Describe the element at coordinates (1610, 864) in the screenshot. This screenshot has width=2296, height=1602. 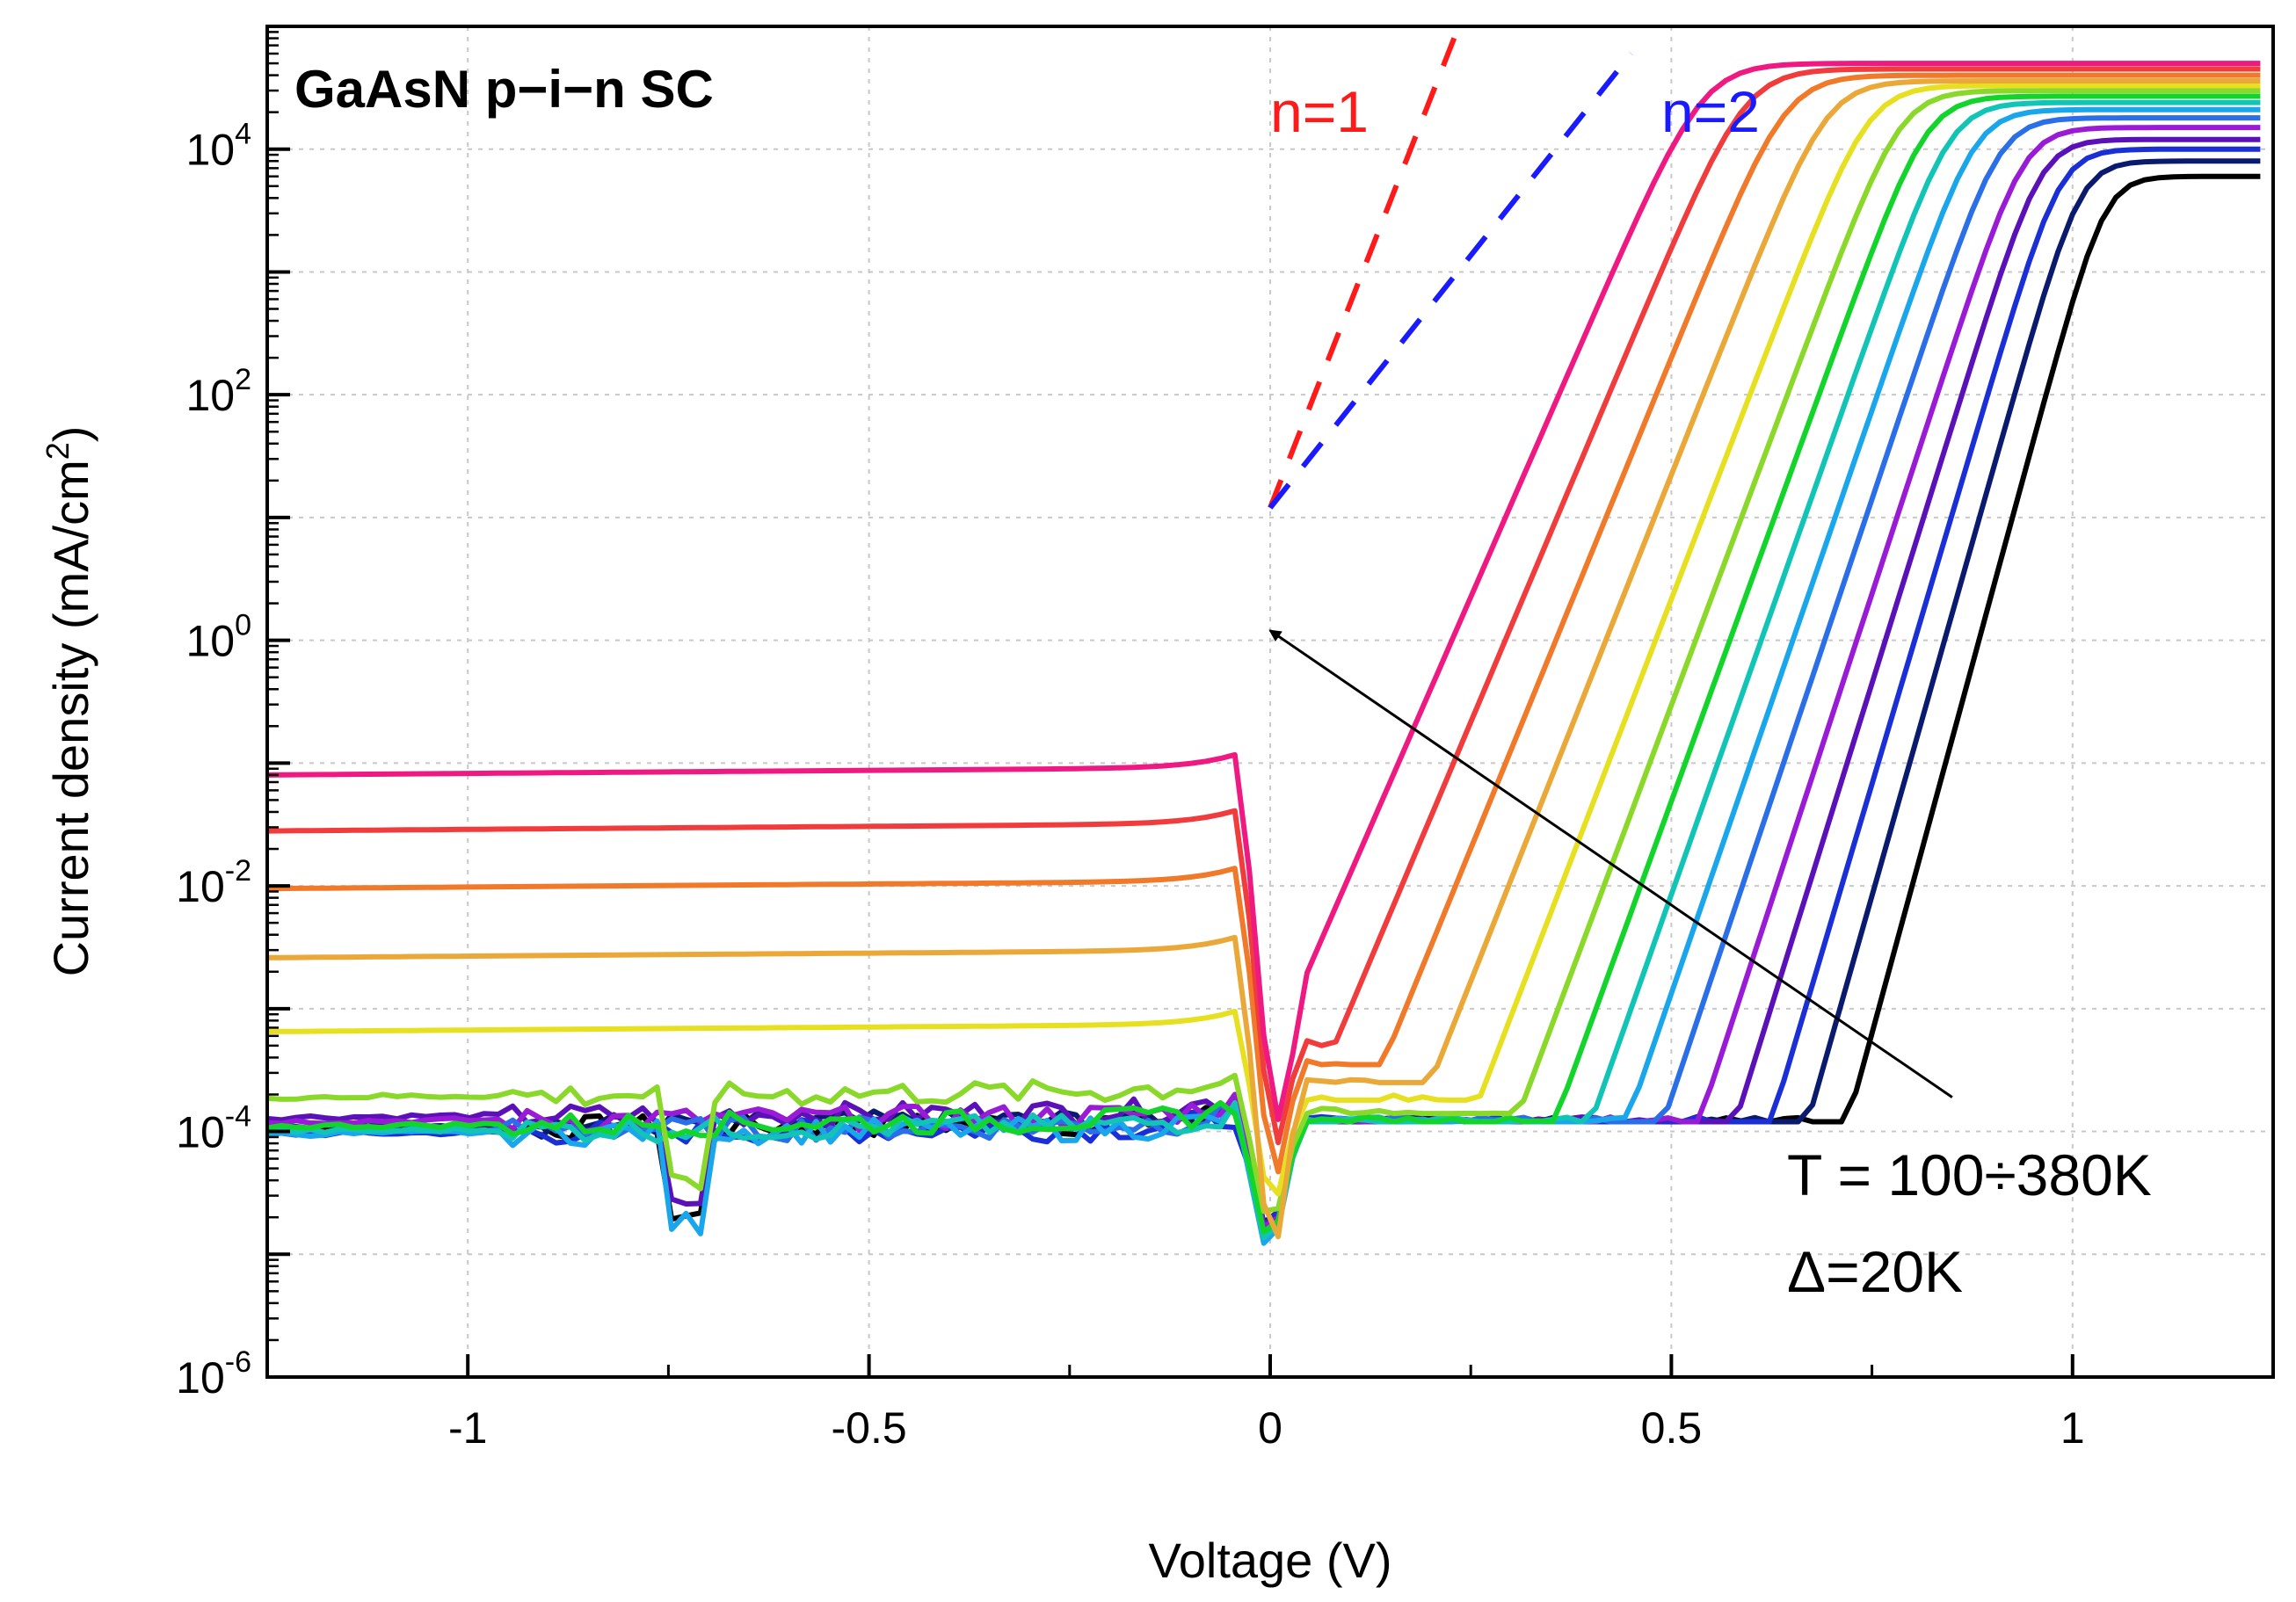
I see `temperature-arrow` at that location.